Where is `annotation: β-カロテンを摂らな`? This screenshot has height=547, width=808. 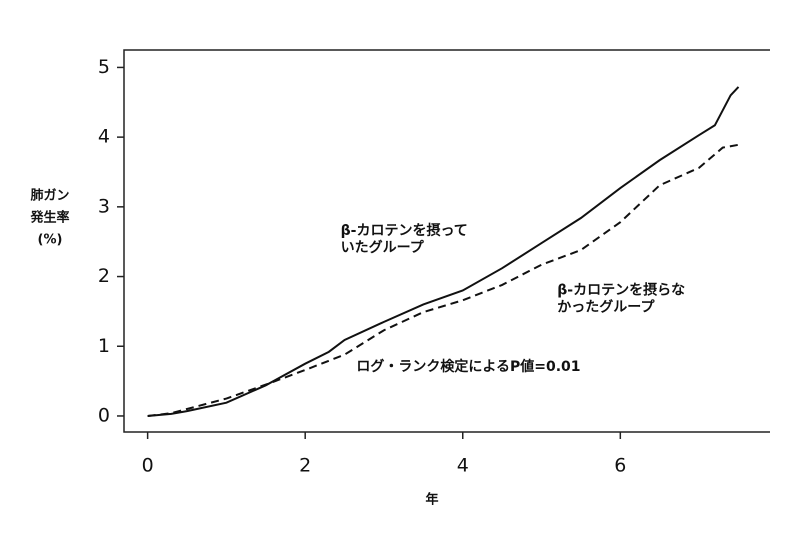
annotation: β-カロテンを摂らな is located at coordinates (621, 289).